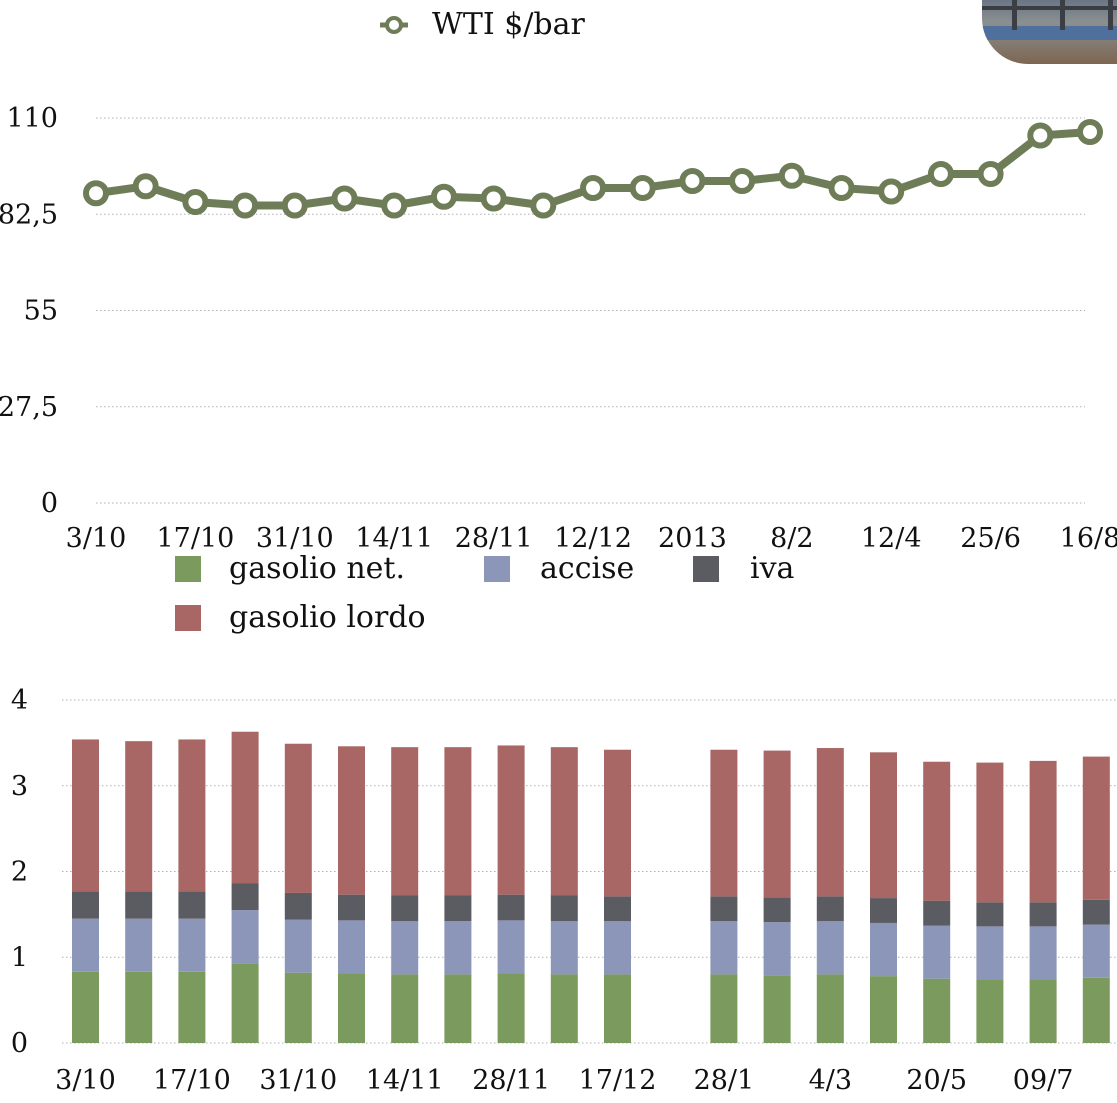 This screenshot has width=1117, height=1103. Describe the element at coordinates (394, 25) in the screenshot. I see `line-legend-marker` at that location.